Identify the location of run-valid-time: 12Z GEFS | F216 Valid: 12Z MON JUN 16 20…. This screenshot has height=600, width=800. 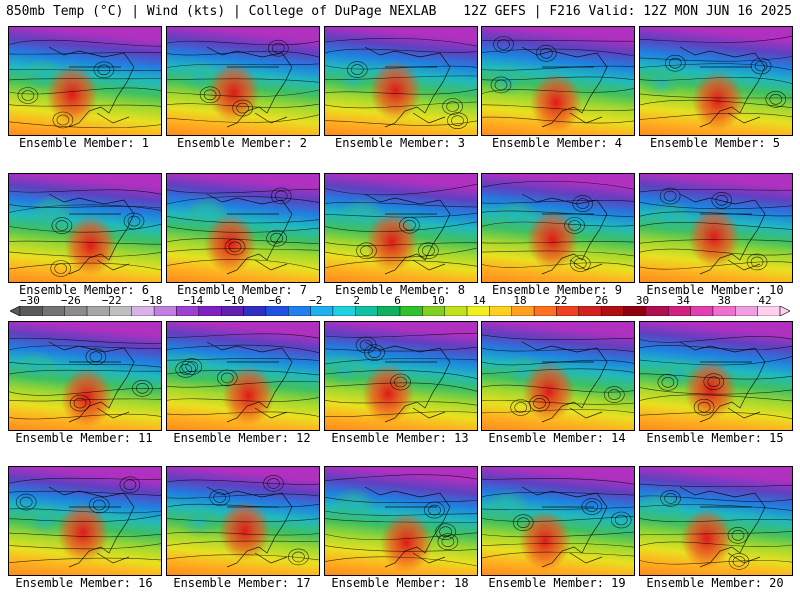
(627, 11).